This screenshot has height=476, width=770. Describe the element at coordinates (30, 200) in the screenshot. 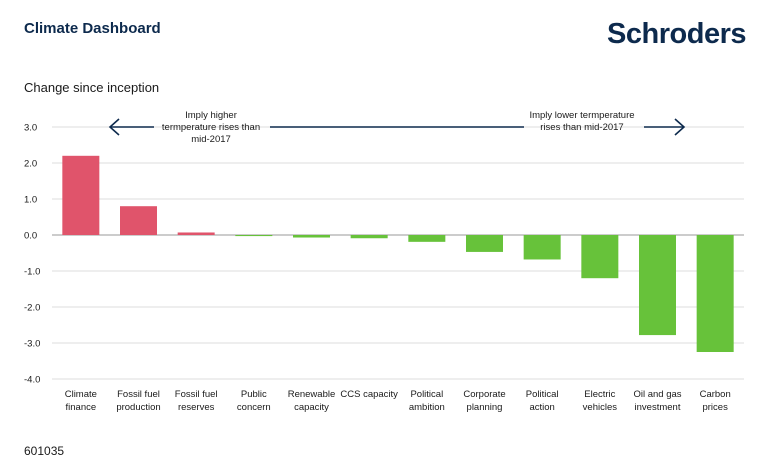

I see `y-tick-label: 1.0` at that location.